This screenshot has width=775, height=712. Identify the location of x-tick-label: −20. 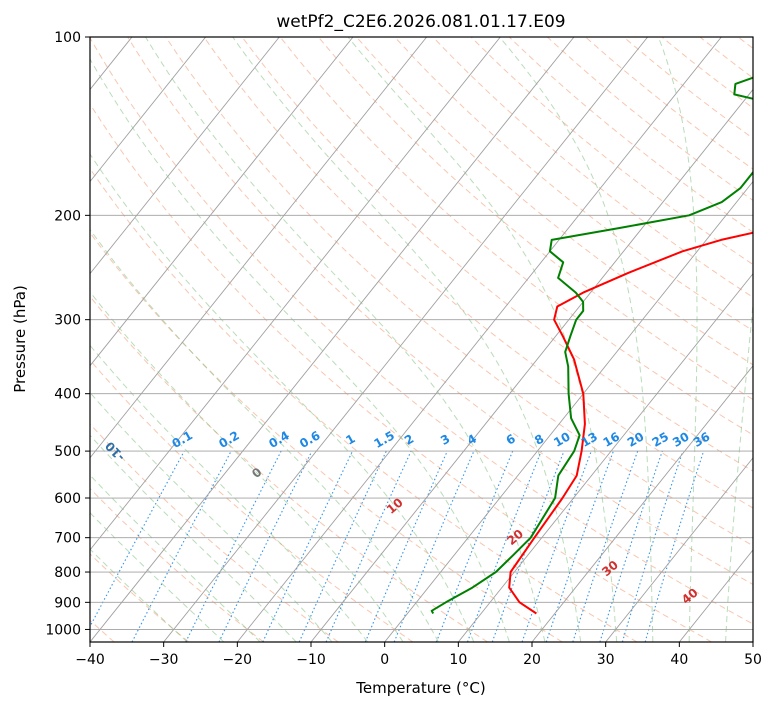
(238, 660).